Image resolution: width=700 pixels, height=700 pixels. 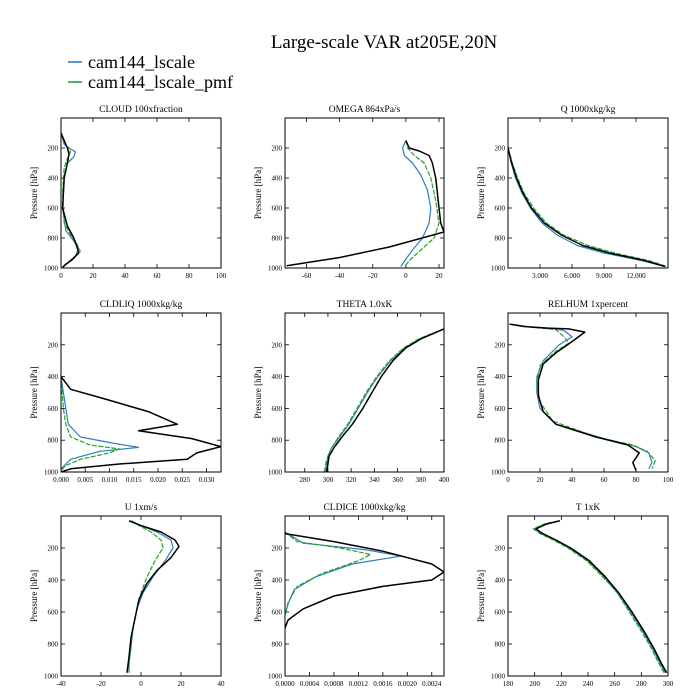 I want to click on x-tick-label: 0.0020, so click(x=408, y=684).